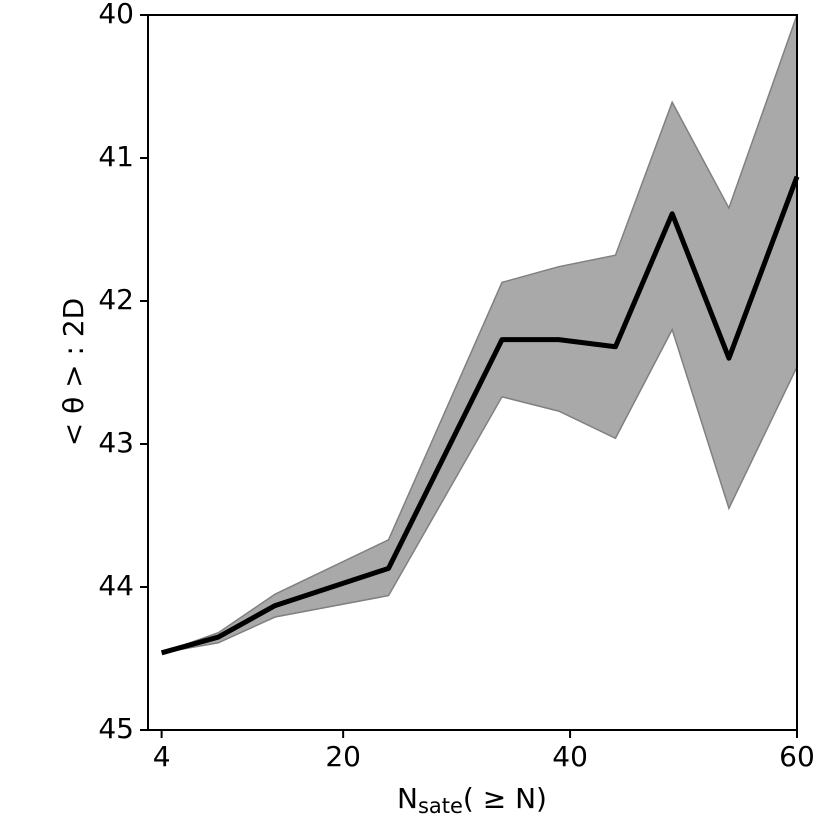 Image resolution: width=830 pixels, height=830 pixels. Describe the element at coordinates (407, 798) in the screenshot. I see `x-label-base: N` at that location.